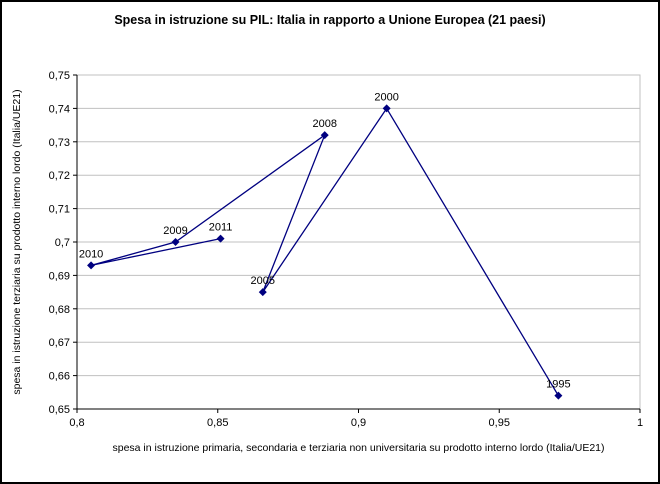 Image resolution: width=660 pixels, height=484 pixels. I want to click on data-point-label: 2000, so click(386, 97).